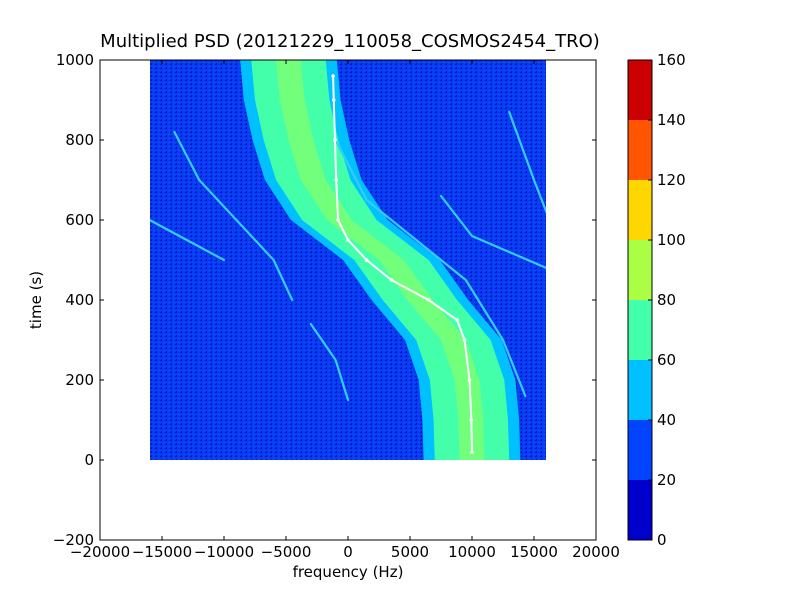  Describe the element at coordinates (666, 300) in the screenshot. I see `colorbar-tick-label: 80` at that location.